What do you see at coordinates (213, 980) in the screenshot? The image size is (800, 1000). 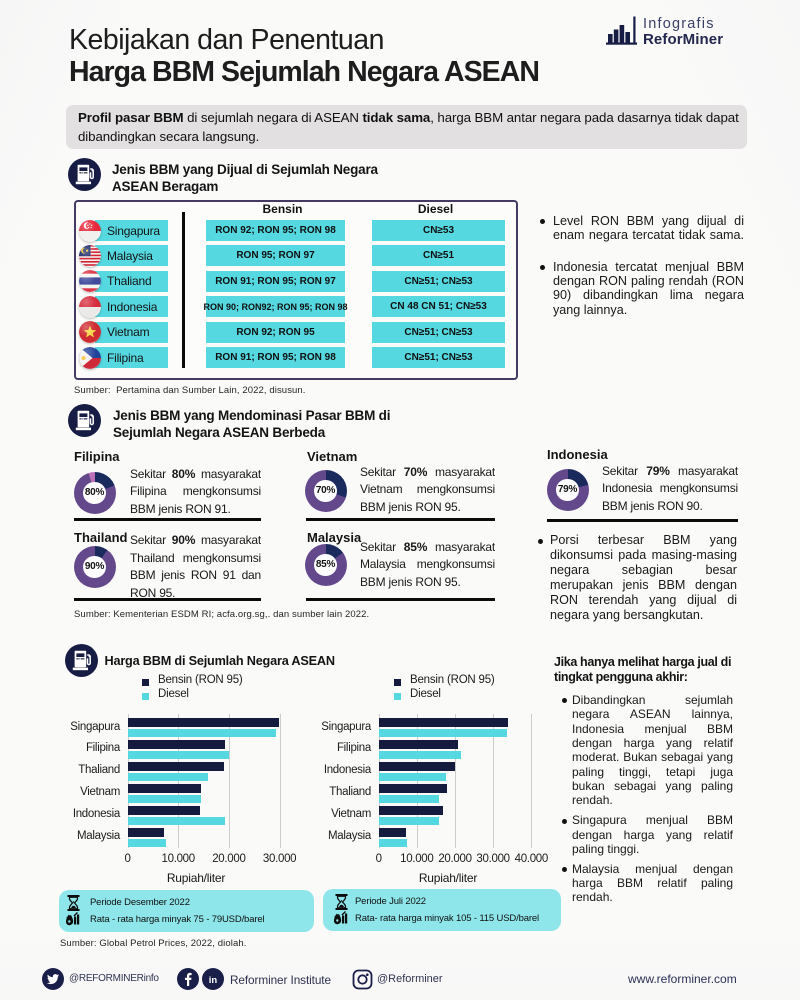 I see `svg-text: in` at bounding box center [213, 980].